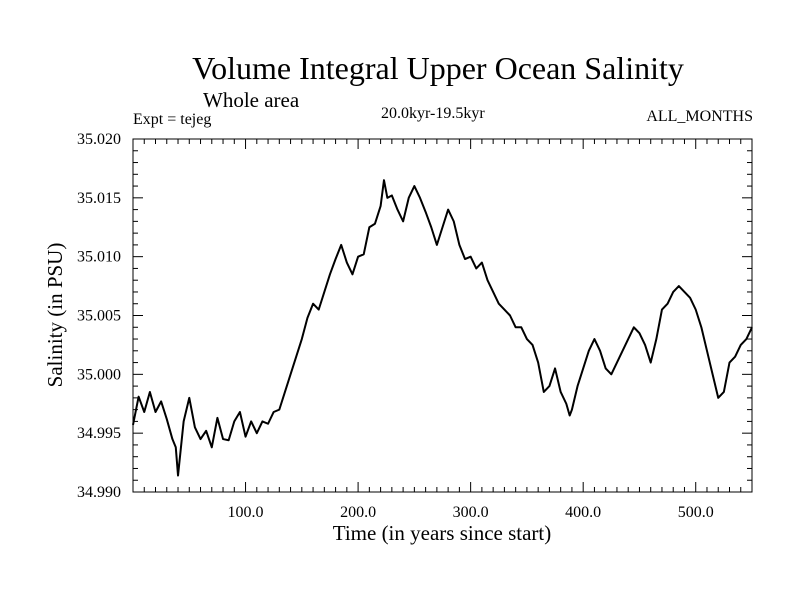  What do you see at coordinates (99, 492) in the screenshot?
I see `y-tick-label: 34.990` at bounding box center [99, 492].